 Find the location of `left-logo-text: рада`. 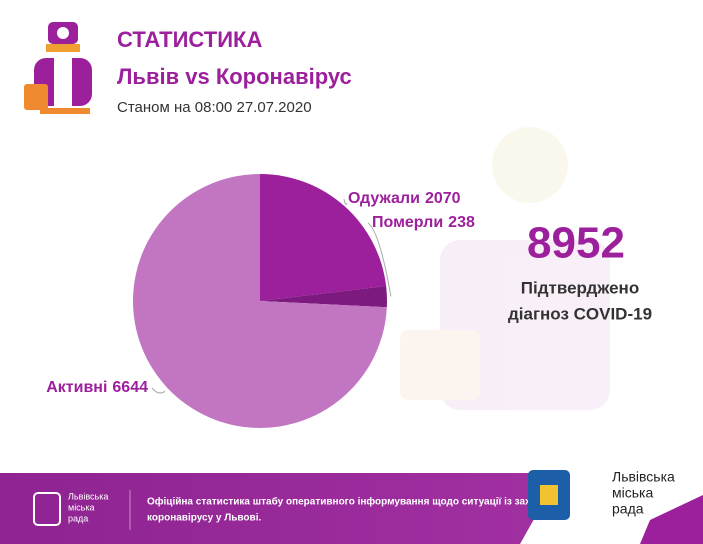

left-logo-text: рада is located at coordinates (78, 518).